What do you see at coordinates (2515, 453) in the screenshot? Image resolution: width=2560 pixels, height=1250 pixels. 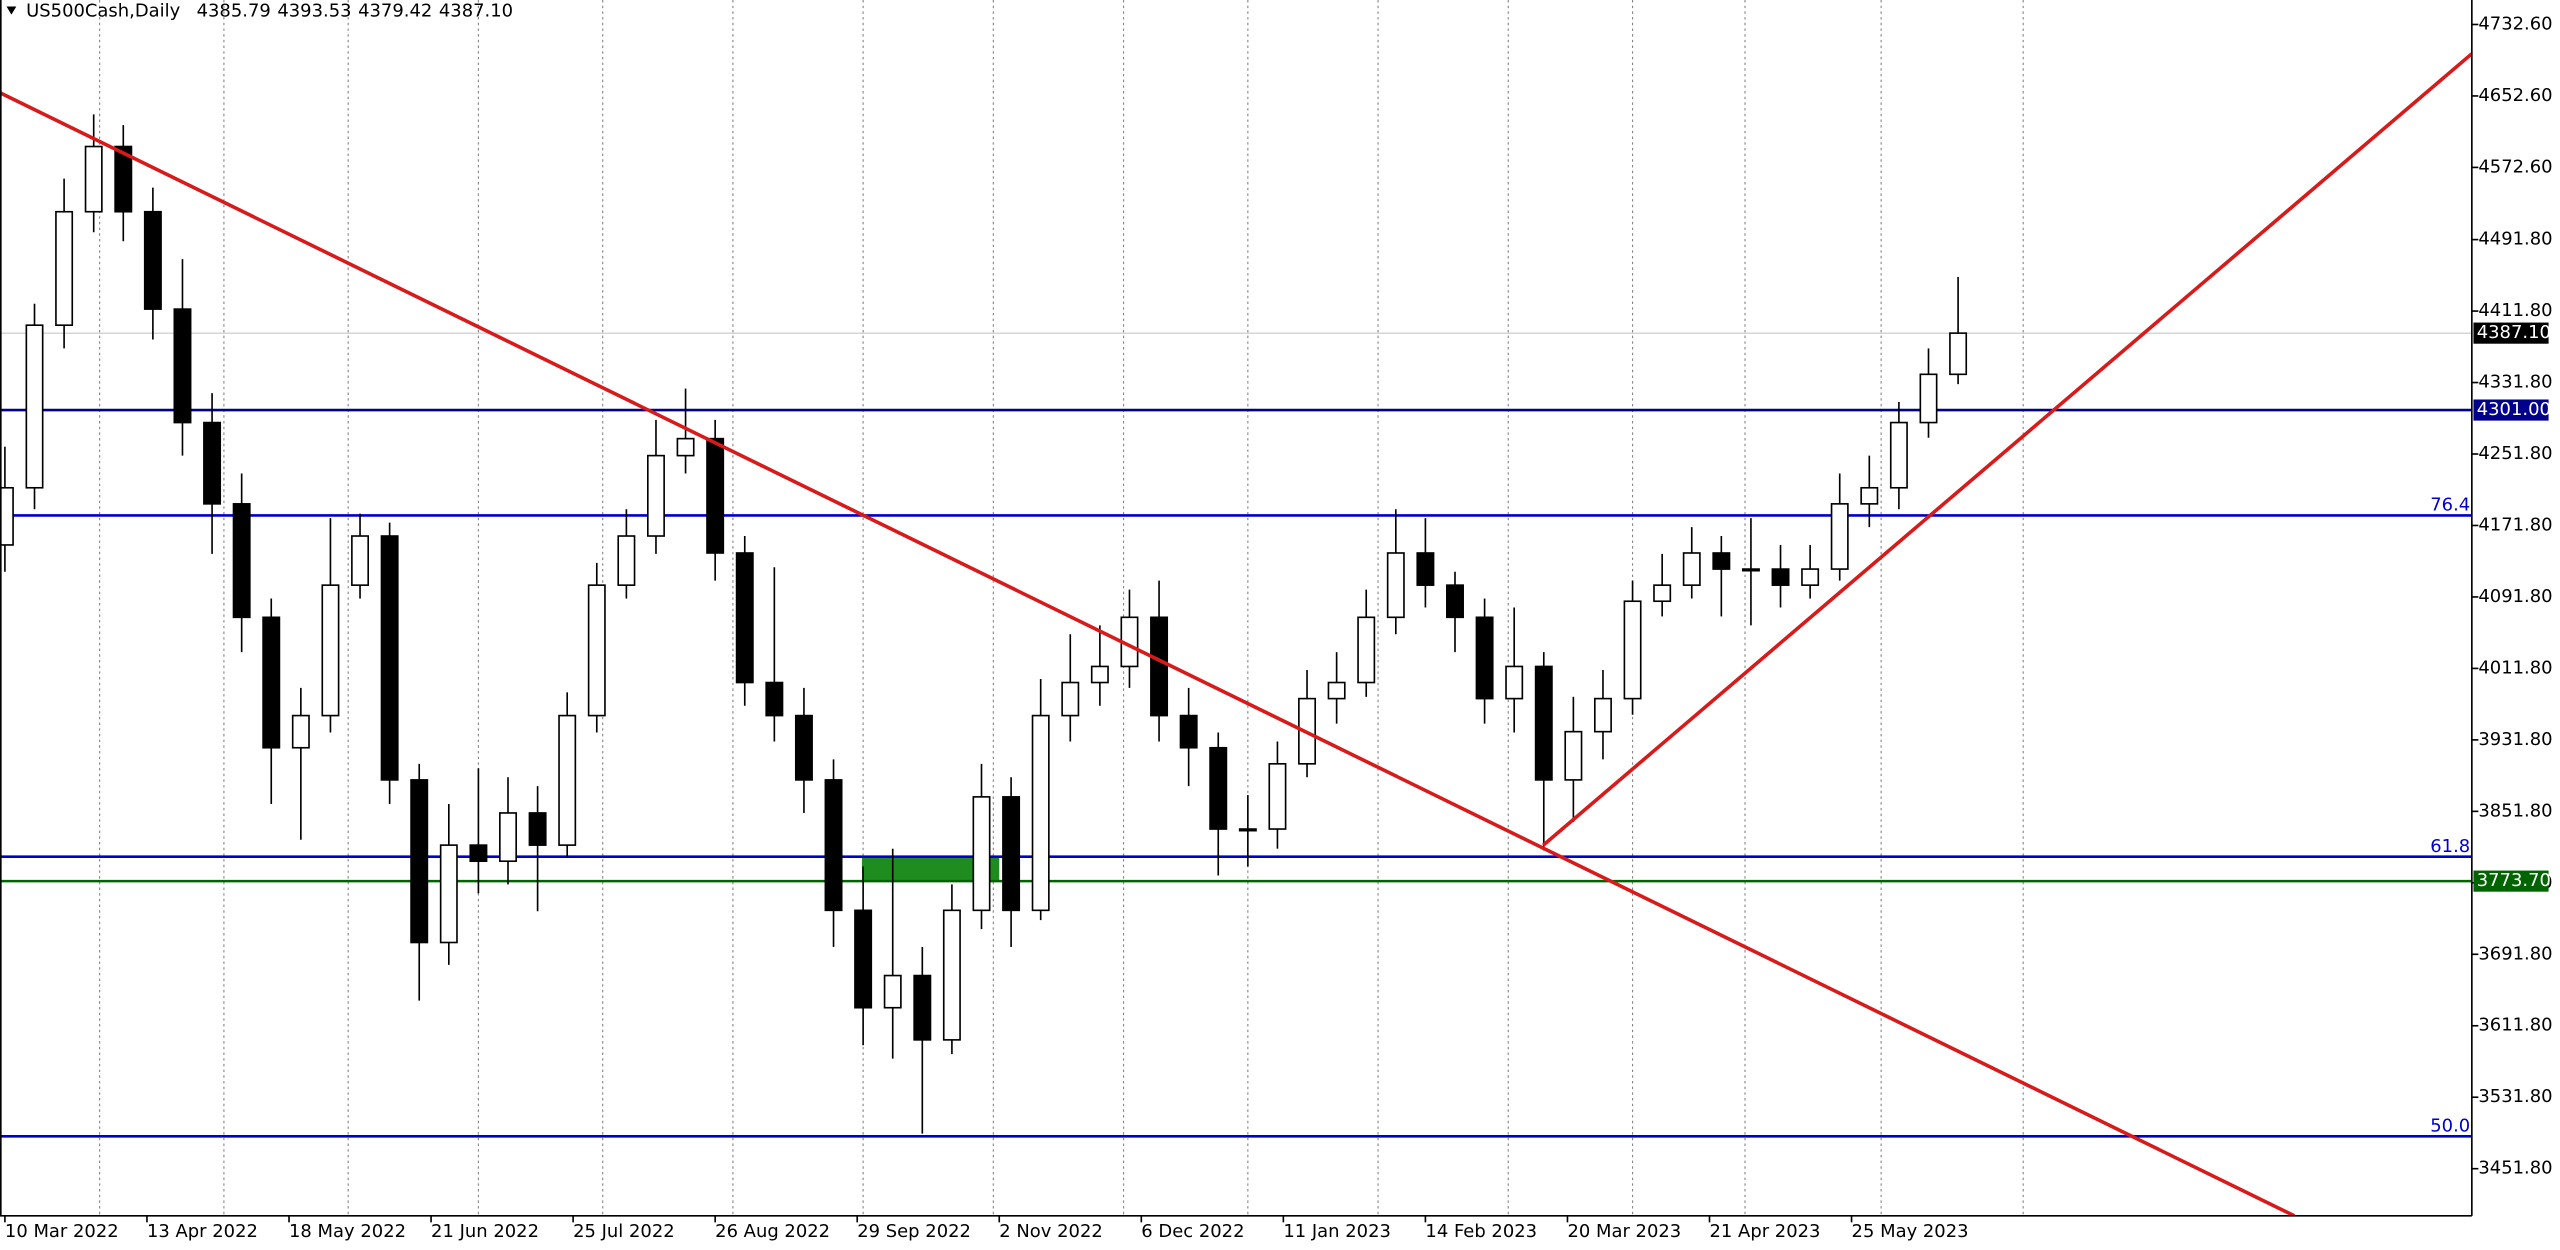 I see `y-tick-label: 4251.80` at bounding box center [2515, 453].